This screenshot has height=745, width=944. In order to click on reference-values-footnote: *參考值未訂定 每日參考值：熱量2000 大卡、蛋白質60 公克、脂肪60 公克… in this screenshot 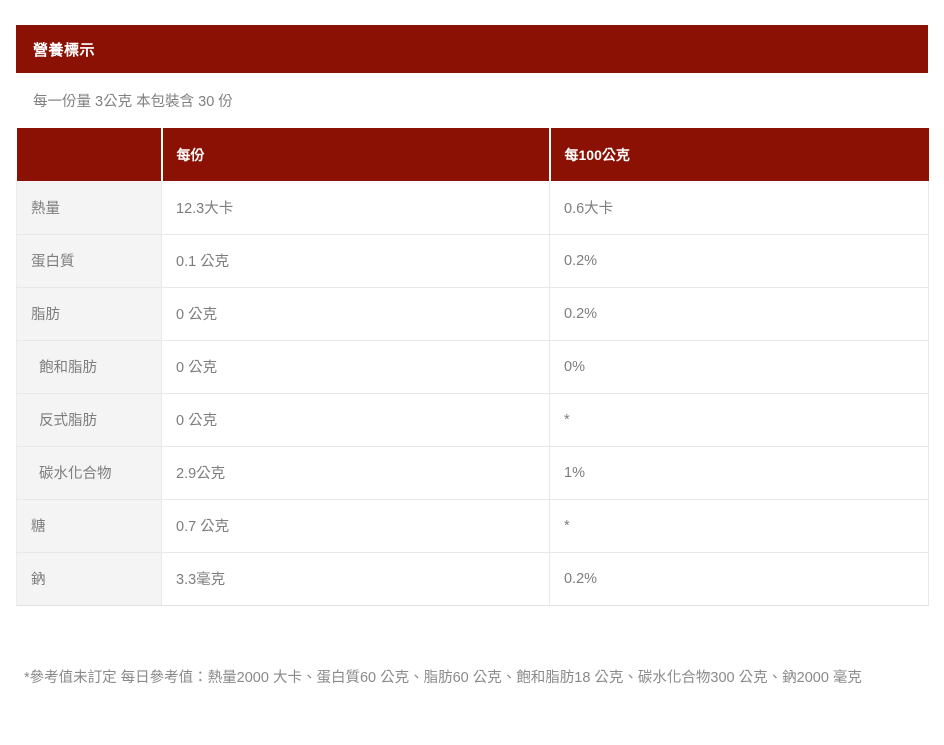, I will do `click(472, 678)`.